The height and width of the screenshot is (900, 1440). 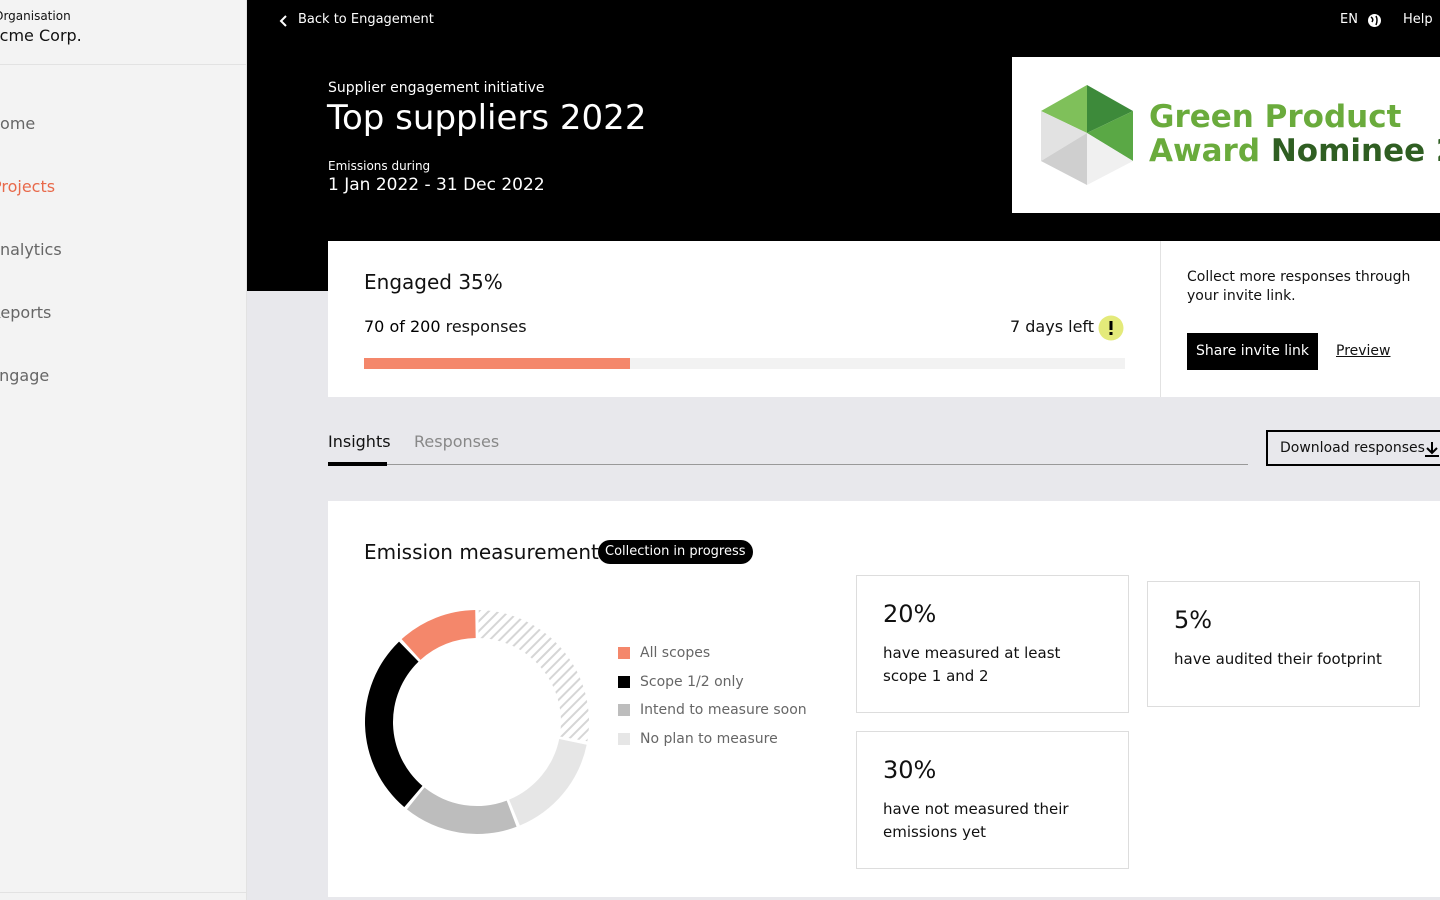 What do you see at coordinates (497, 363) in the screenshot?
I see `progress-fill` at bounding box center [497, 363].